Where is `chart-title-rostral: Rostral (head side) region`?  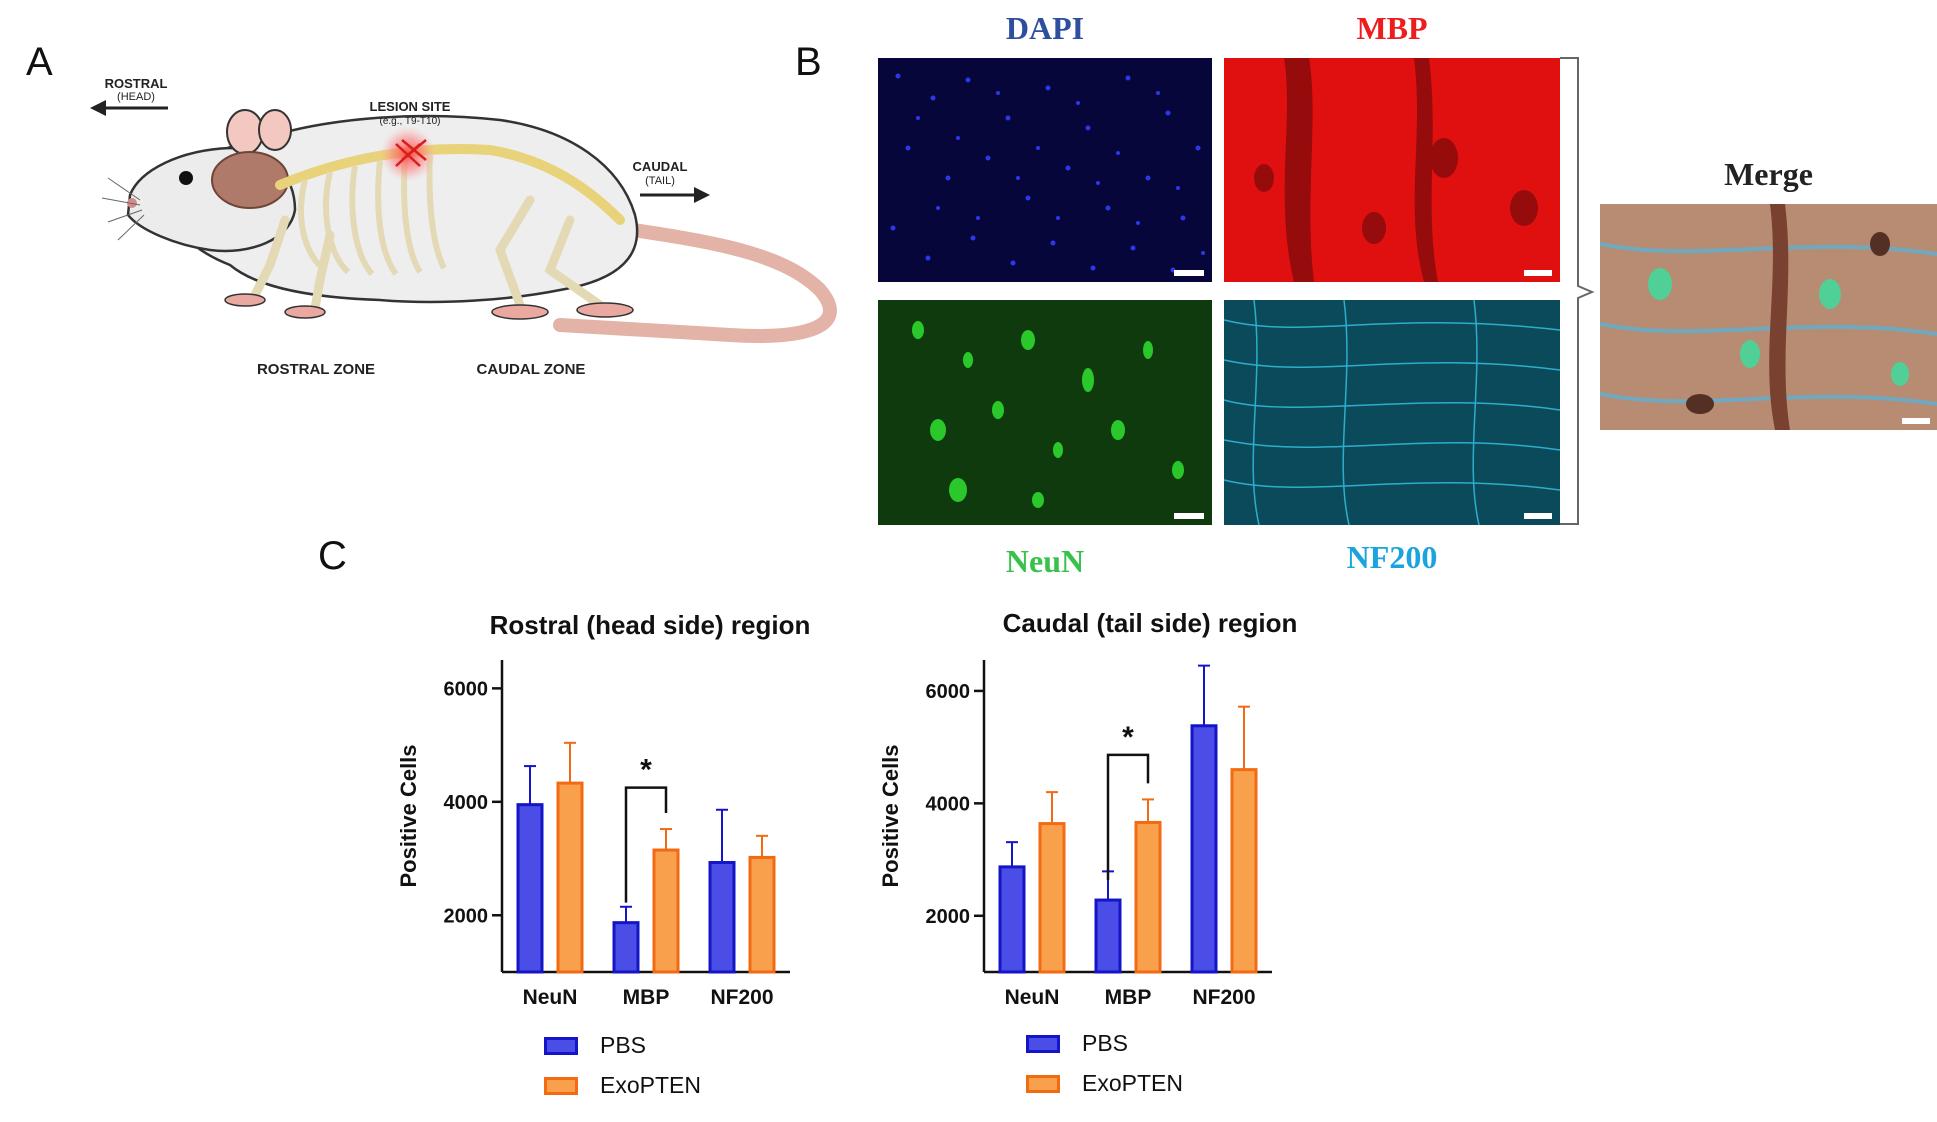
chart-title-rostral: Rostral (head side) region is located at coordinates (650, 625).